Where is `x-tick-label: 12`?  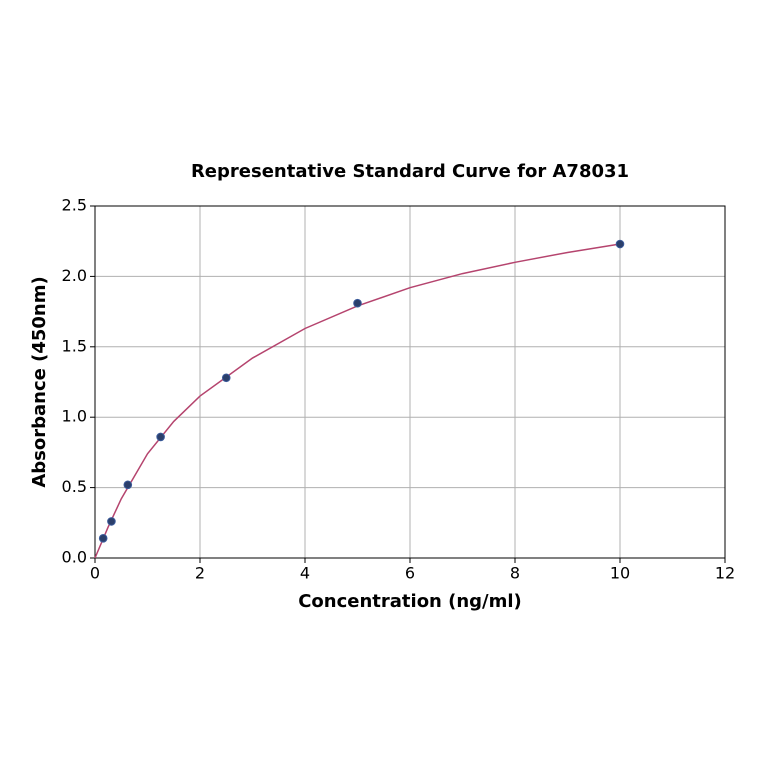
x-tick-label: 12 is located at coordinates (725, 573).